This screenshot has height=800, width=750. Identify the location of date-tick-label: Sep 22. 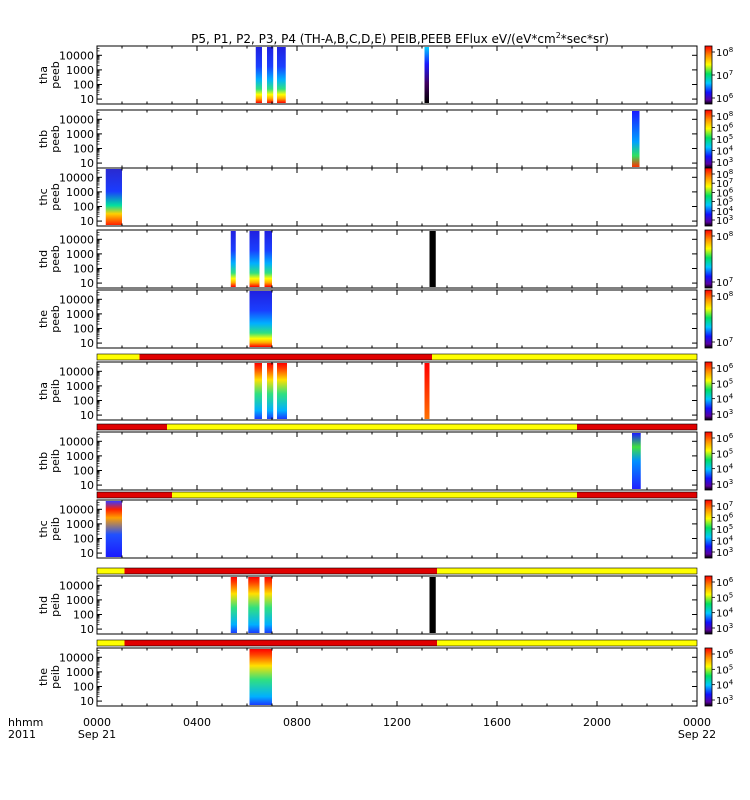
(697, 734).